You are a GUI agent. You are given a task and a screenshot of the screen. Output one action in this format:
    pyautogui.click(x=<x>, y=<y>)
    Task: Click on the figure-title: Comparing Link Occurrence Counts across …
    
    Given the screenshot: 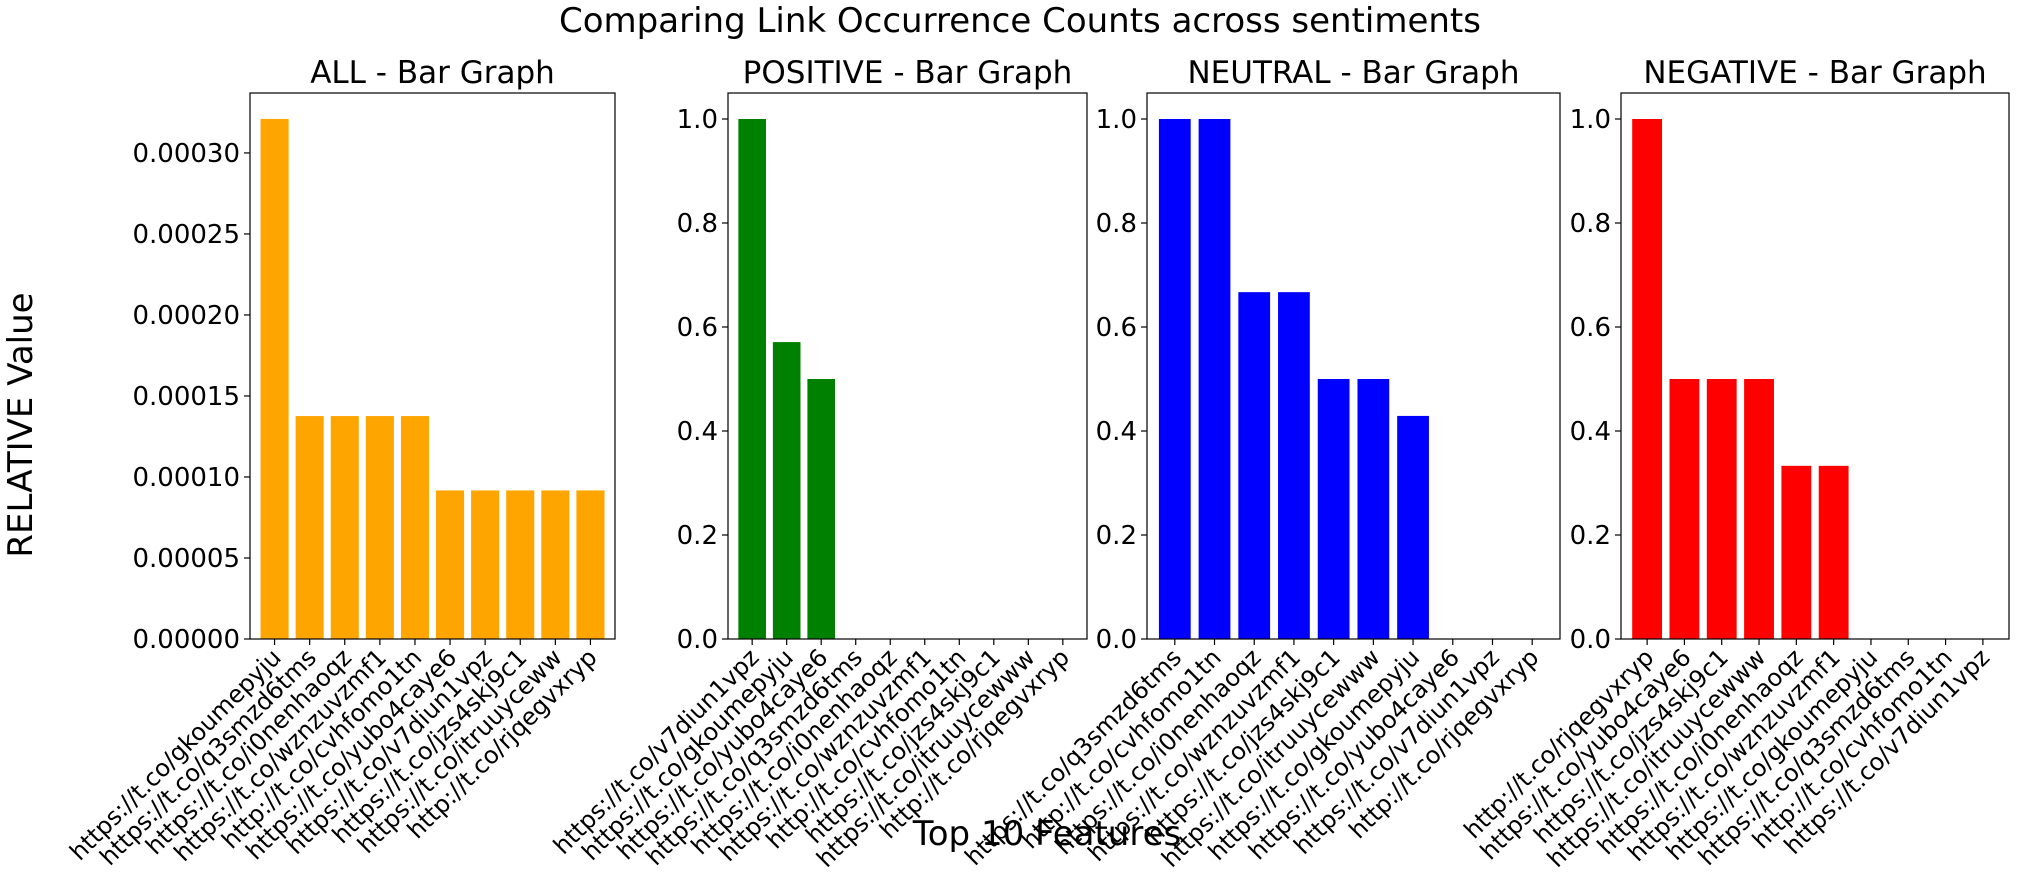 What is the action you would take?
    pyautogui.click(x=1020, y=21)
    